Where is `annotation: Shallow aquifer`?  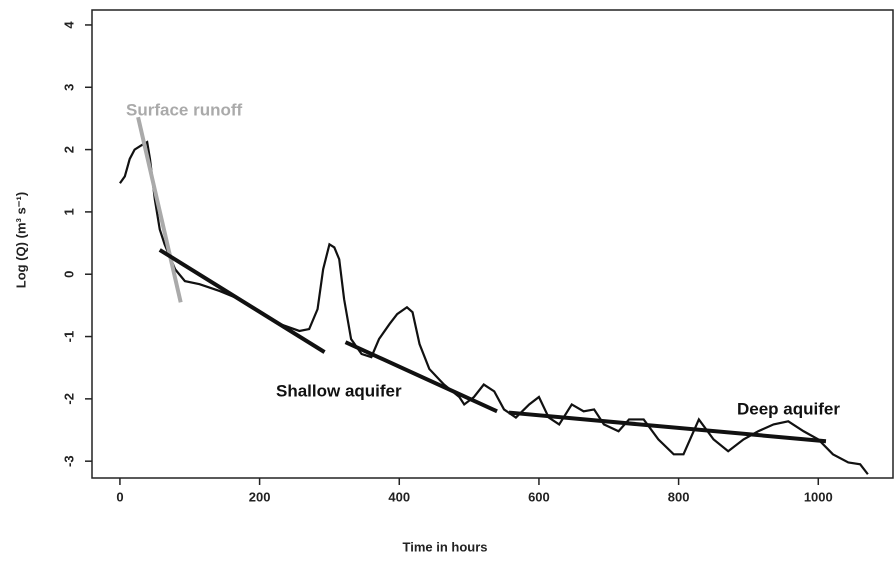 annotation: Shallow aquifer is located at coordinates (339, 390).